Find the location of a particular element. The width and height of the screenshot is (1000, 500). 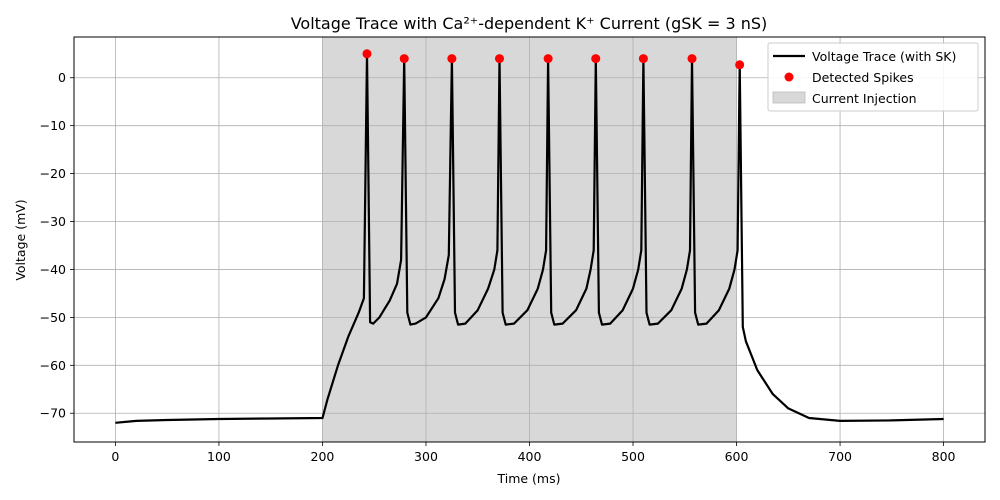

x-tick-label: 300 is located at coordinates (426, 456).